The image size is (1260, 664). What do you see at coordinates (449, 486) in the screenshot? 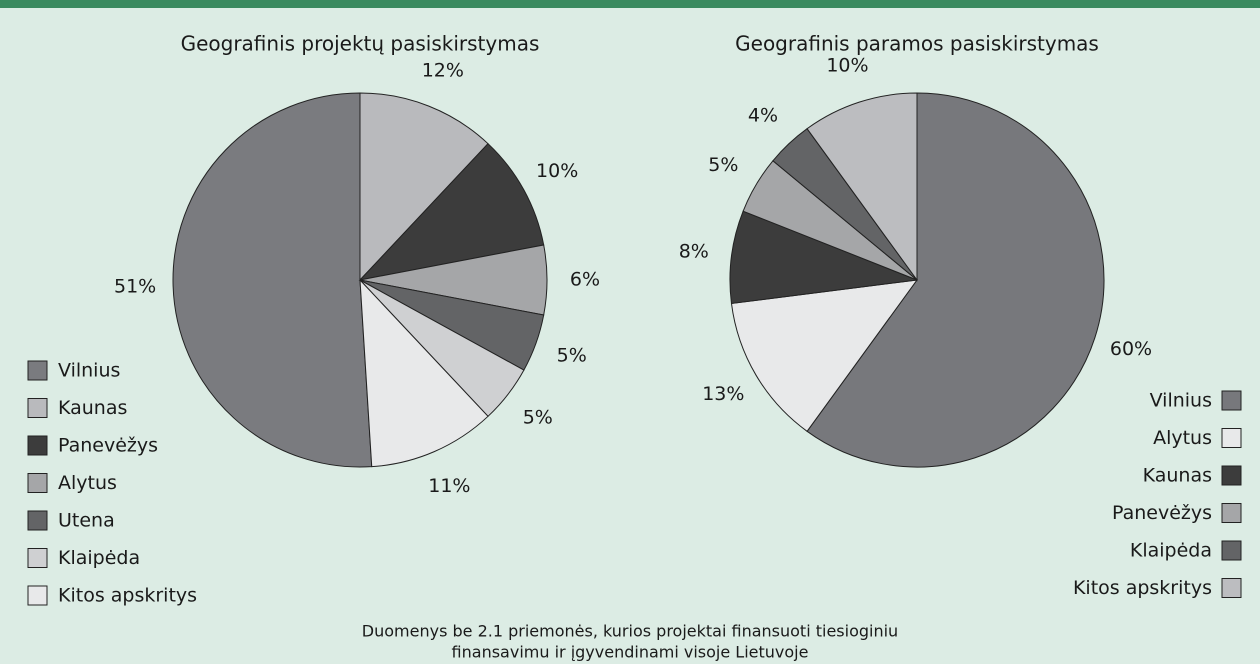
I see `slice-label: 11%` at bounding box center [449, 486].